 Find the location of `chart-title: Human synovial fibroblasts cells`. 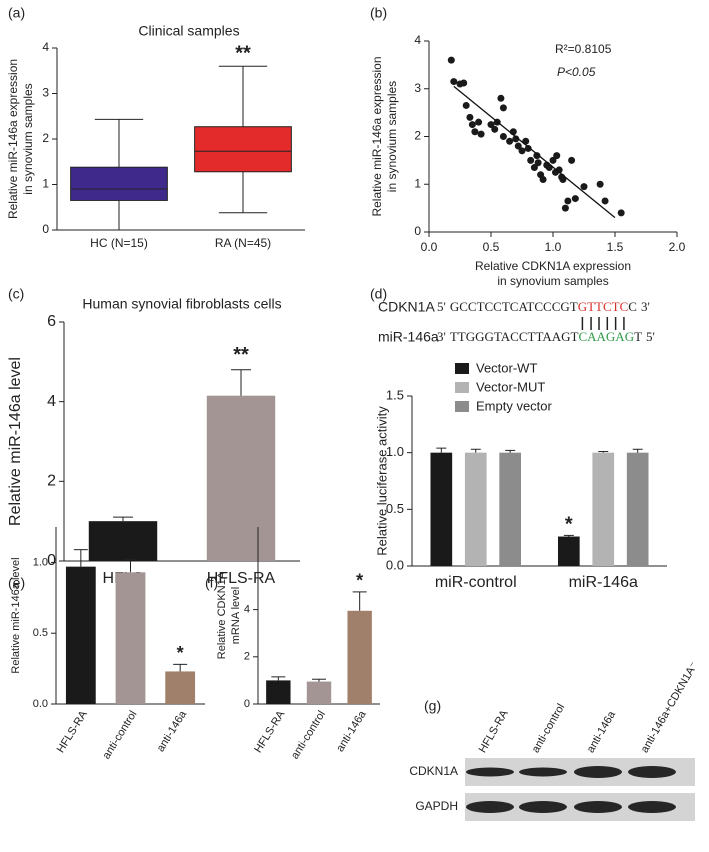

chart-title: Human synovial fibroblasts cells is located at coordinates (181, 304).